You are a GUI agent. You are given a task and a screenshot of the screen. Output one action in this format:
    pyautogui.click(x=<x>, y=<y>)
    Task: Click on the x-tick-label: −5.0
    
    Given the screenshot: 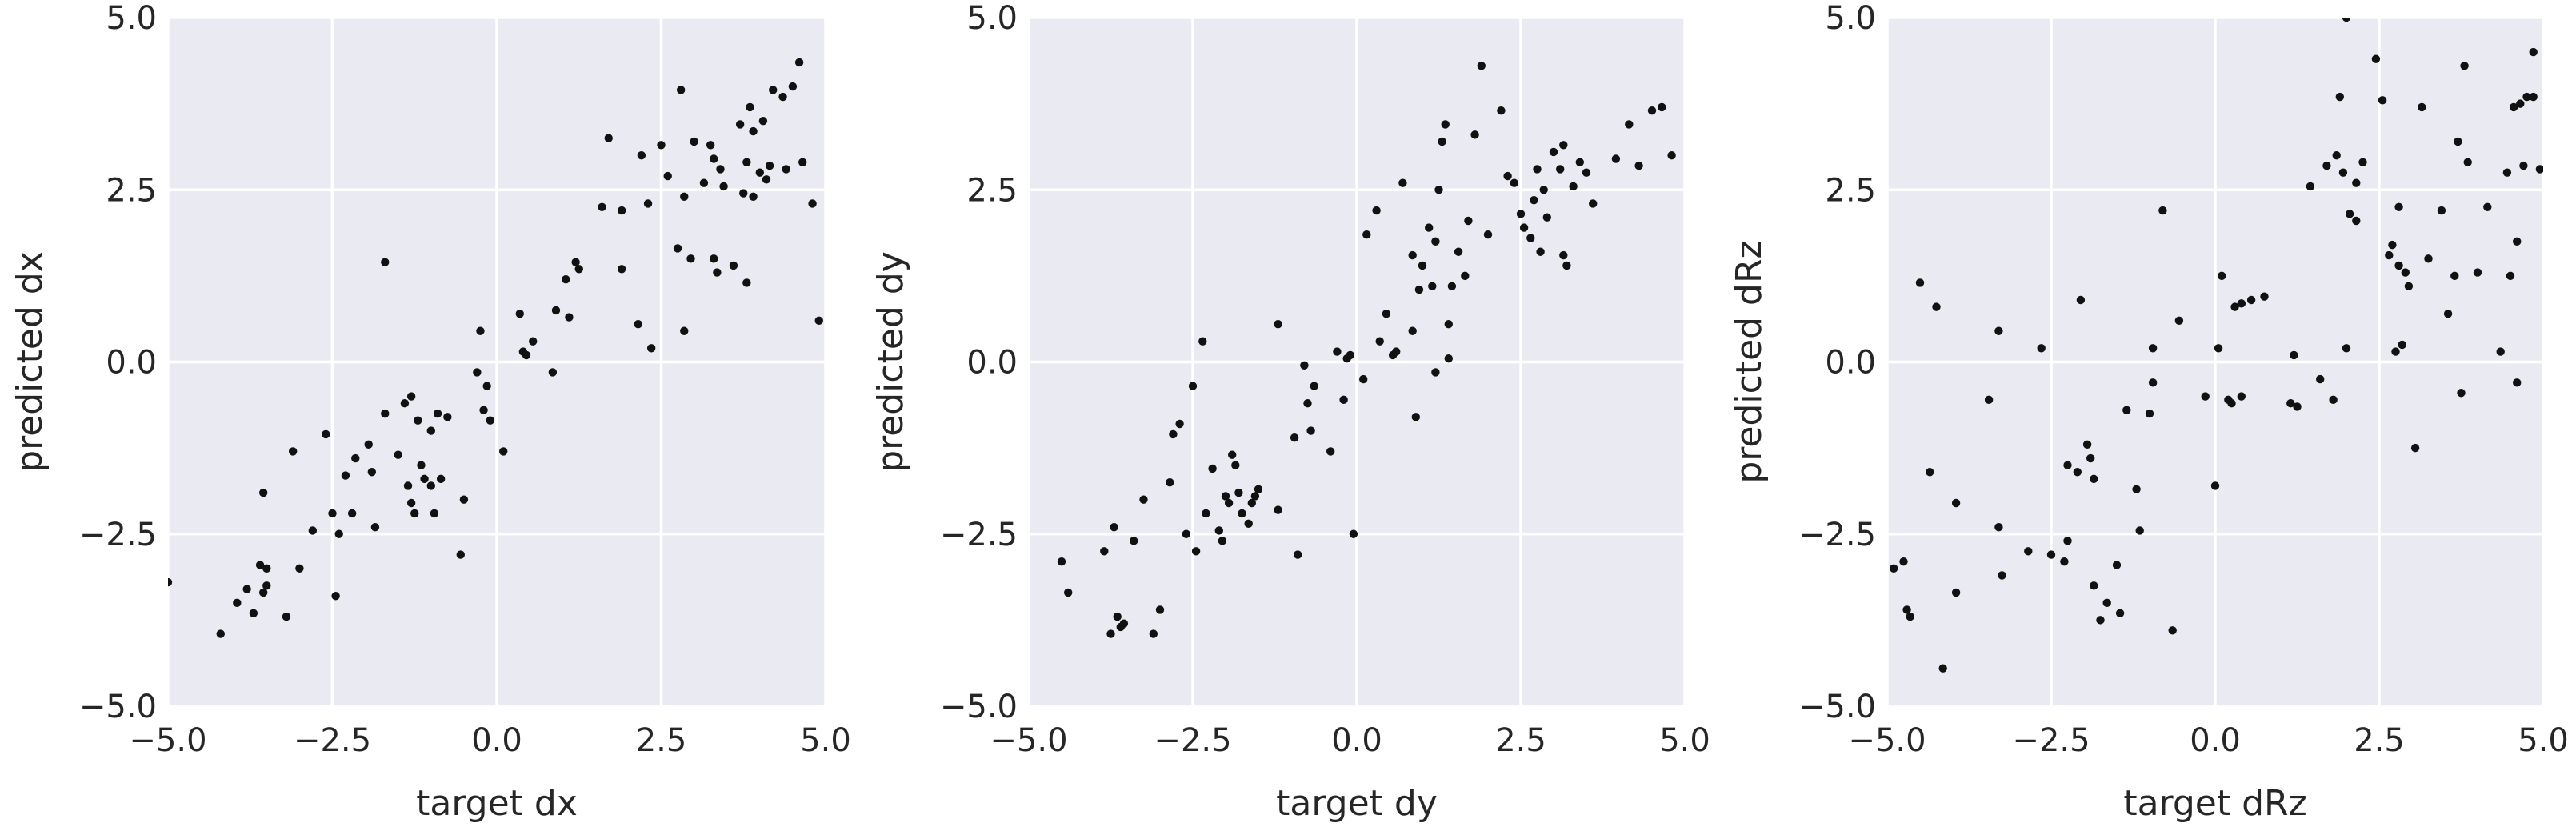 What is the action you would take?
    pyautogui.click(x=167, y=740)
    